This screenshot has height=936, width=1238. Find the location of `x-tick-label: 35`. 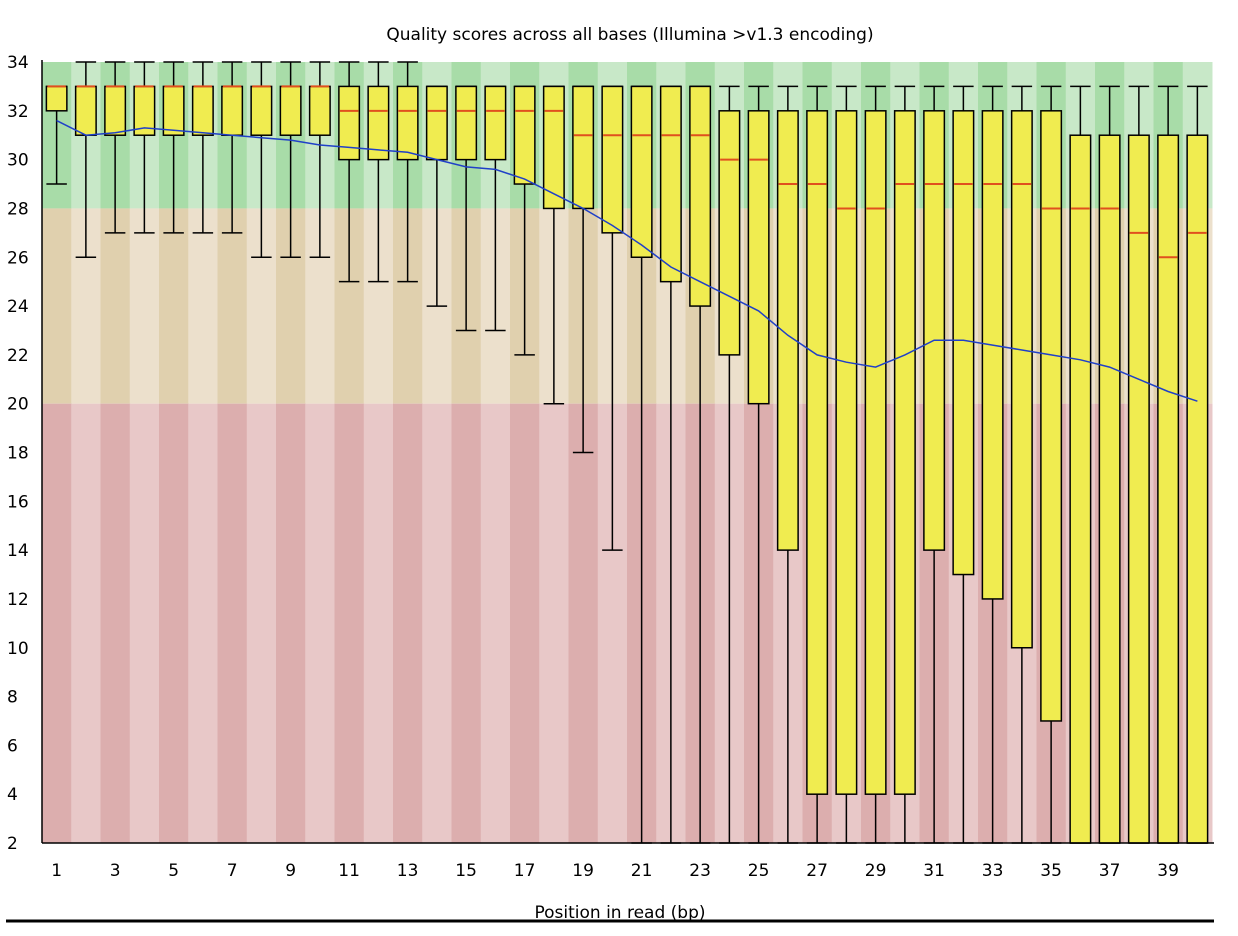

x-tick-label: 35 is located at coordinates (1051, 871).